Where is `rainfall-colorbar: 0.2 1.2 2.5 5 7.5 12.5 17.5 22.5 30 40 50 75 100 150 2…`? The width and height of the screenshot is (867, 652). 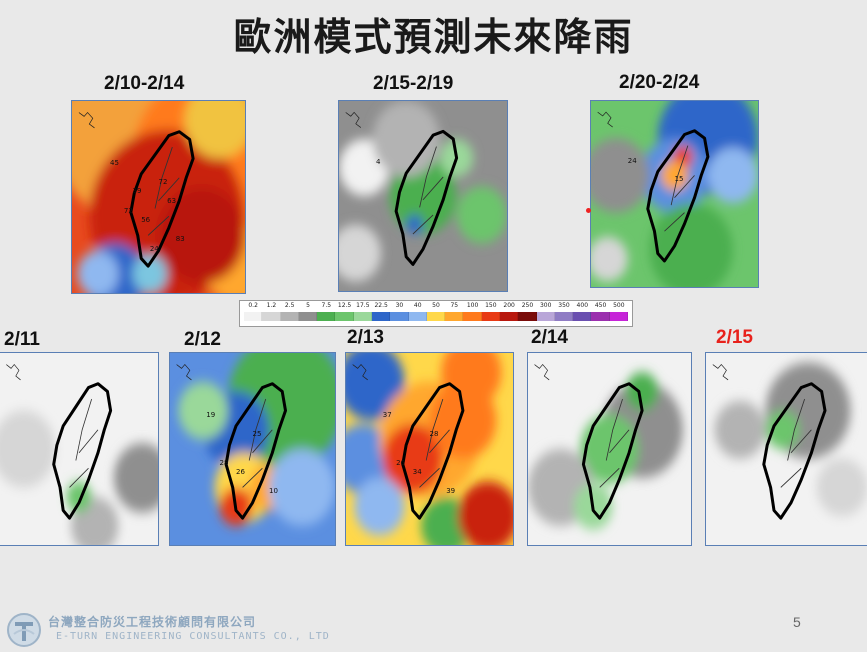
rainfall-colorbar: 0.2 1.2 2.5 5 7.5 12.5 17.5 22.5 30 40 50 75 100 150 2… is located at coordinates (436, 313).